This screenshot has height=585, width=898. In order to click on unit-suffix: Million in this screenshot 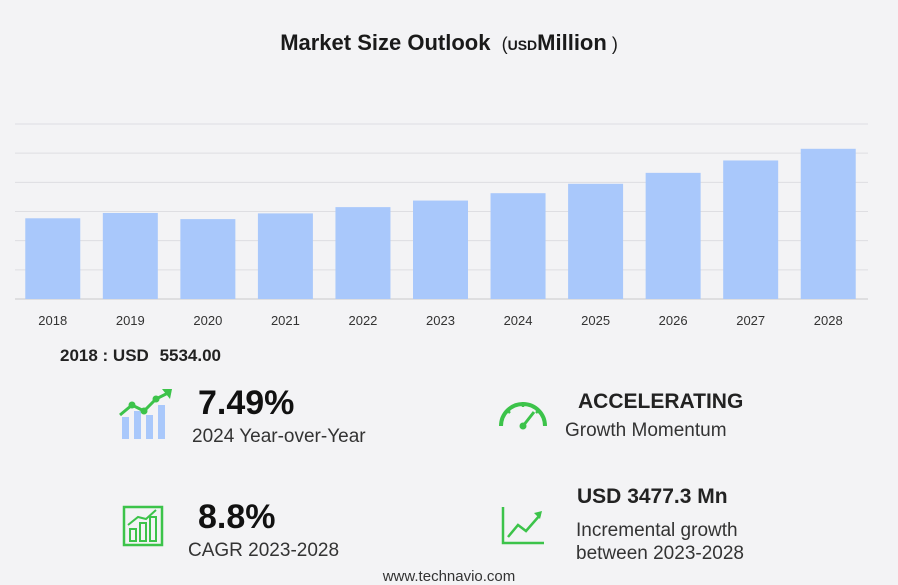, I will do `click(572, 42)`.